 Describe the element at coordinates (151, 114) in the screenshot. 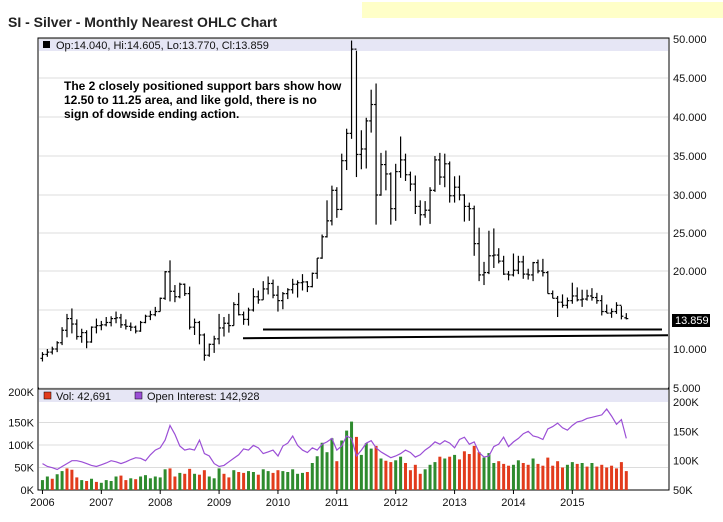

I see `annotation-line-3: sign of dowside ending action.` at that location.